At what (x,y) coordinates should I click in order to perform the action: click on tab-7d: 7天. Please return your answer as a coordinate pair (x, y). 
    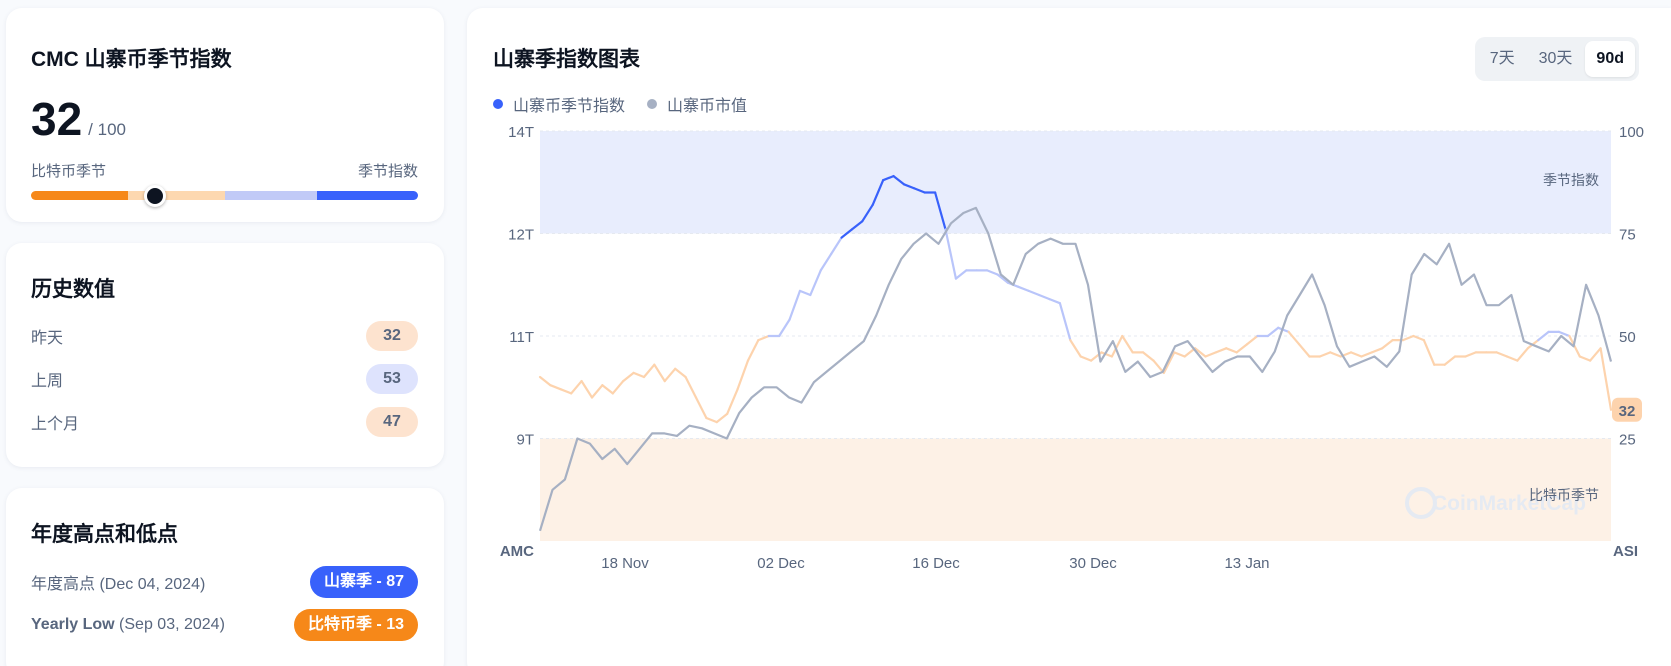
    Looking at the image, I should click on (1502, 58).